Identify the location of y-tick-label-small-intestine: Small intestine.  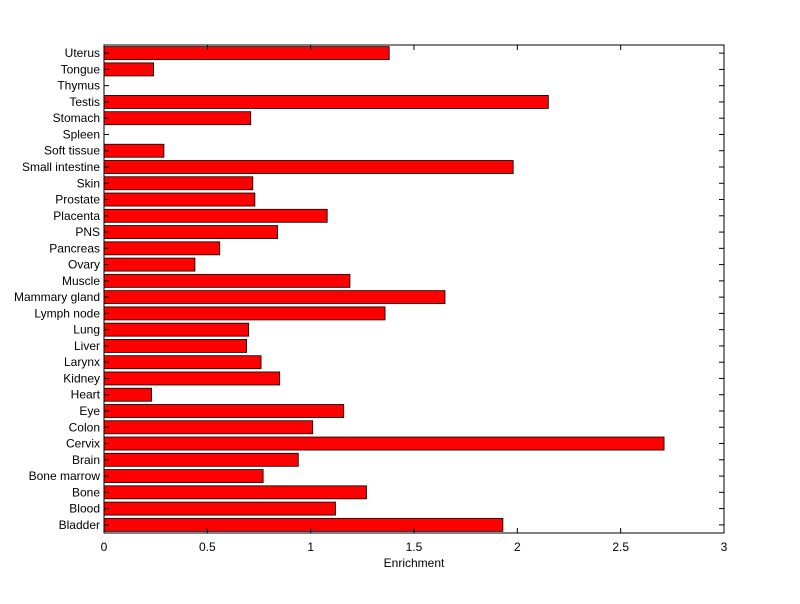
(61, 167).